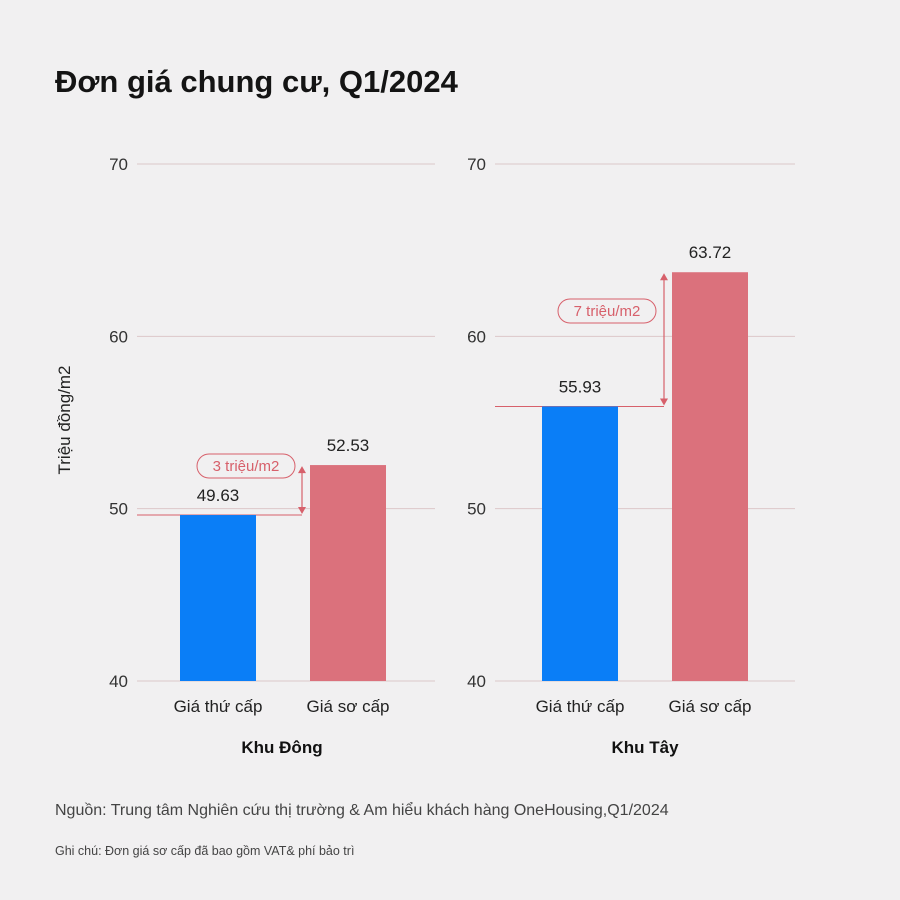 The image size is (900, 900). Describe the element at coordinates (281, 747) in the screenshot. I see `panel-title: Khu Đông` at that location.